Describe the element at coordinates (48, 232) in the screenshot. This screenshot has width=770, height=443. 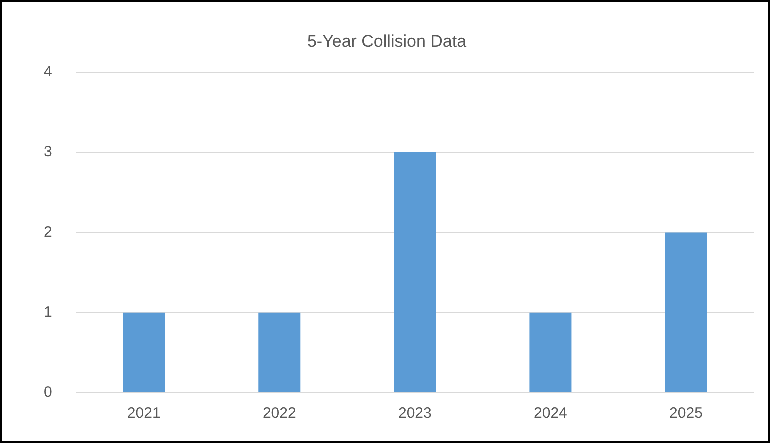
I see `y-tick-label: 2` at that location.